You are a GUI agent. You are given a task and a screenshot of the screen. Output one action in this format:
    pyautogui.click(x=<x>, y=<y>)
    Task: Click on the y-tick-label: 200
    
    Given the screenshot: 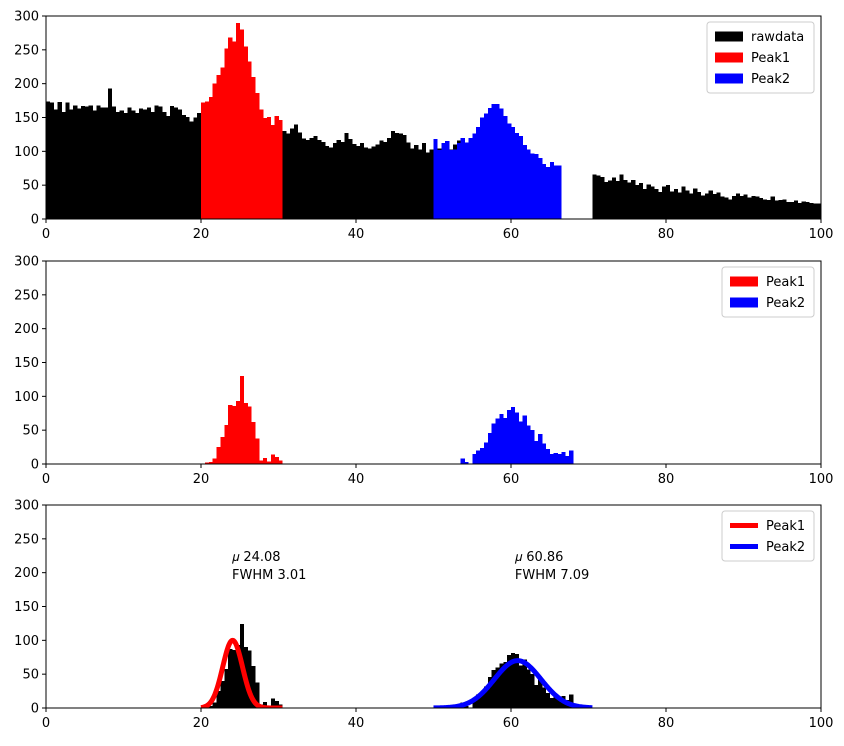 What is the action you would take?
    pyautogui.click(x=26, y=84)
    